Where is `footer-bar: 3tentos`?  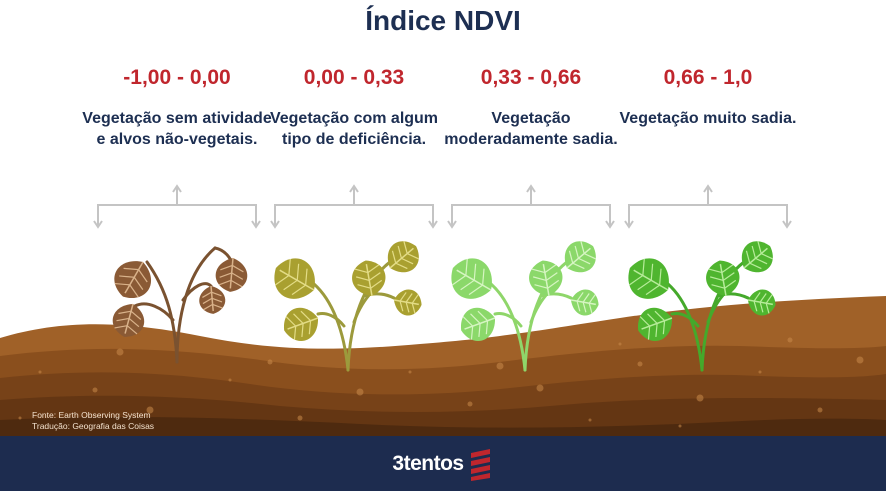 footer-bar: 3tentos is located at coordinates (443, 463).